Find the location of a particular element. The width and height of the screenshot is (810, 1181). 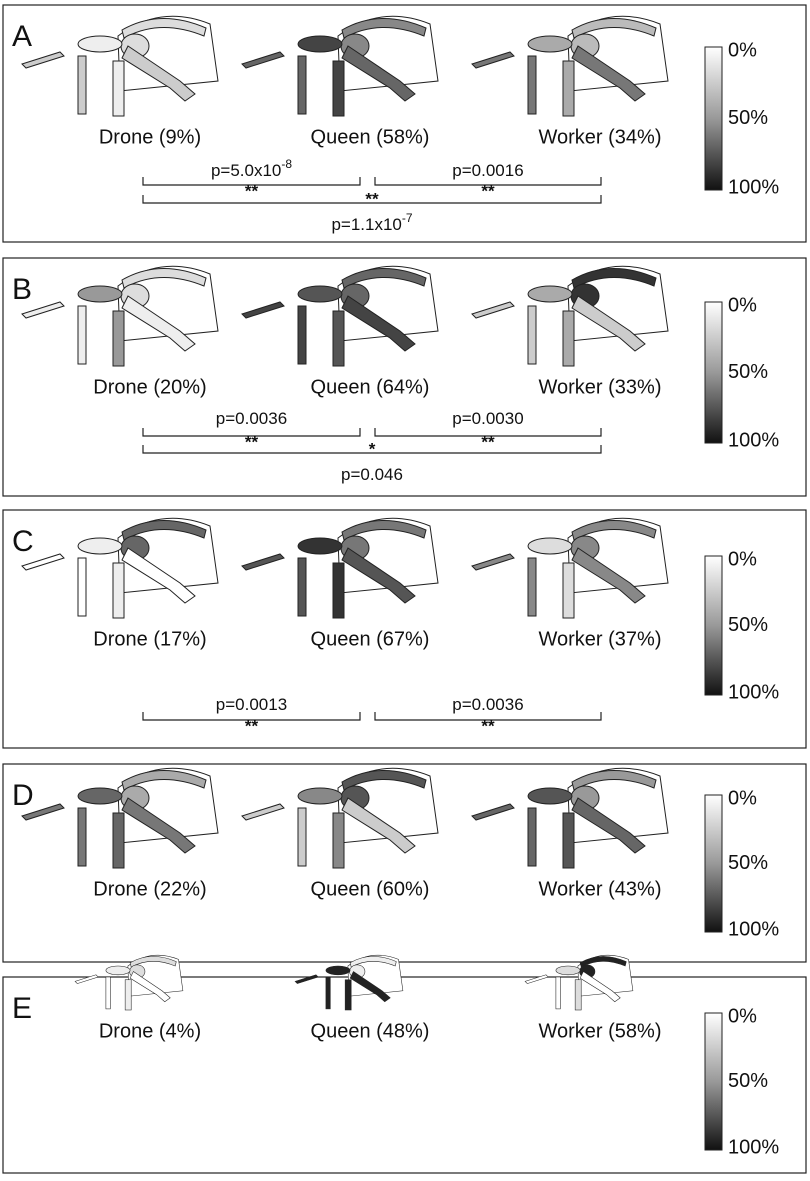

p-value: p=0.0036 is located at coordinates (251, 418).